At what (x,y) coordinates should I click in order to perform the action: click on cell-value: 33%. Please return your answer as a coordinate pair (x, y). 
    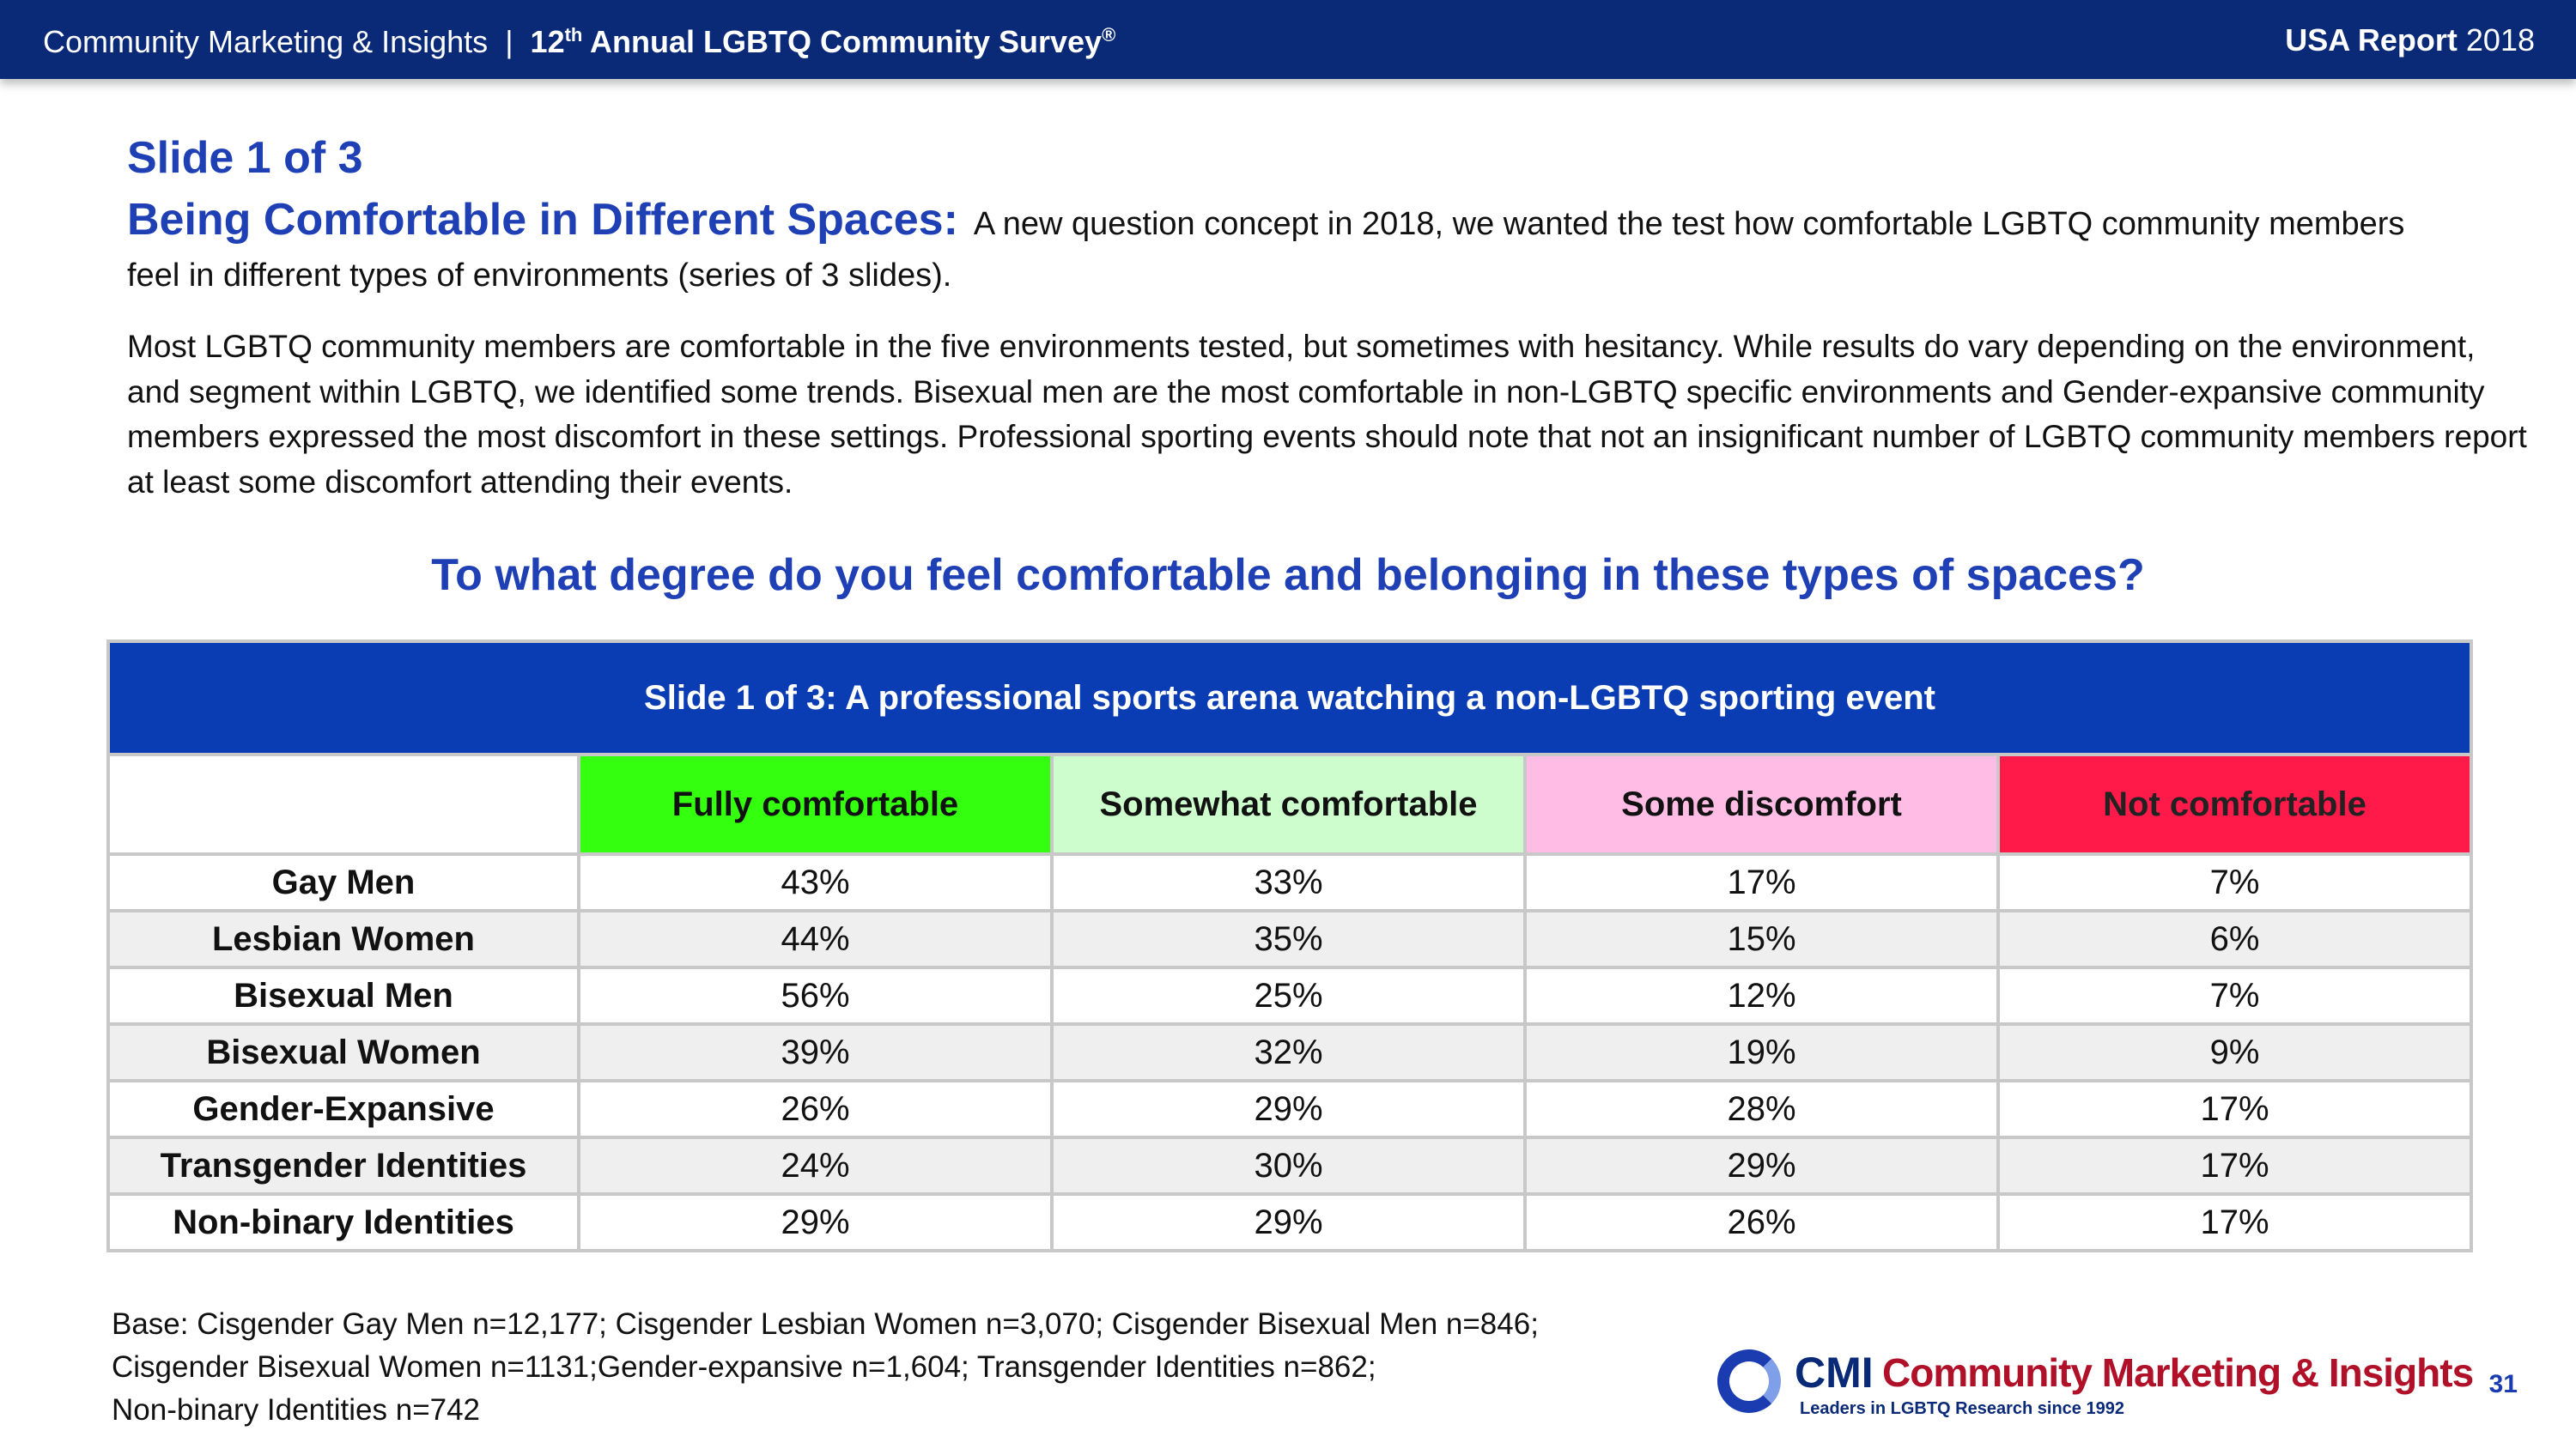
    Looking at the image, I should click on (1288, 882).